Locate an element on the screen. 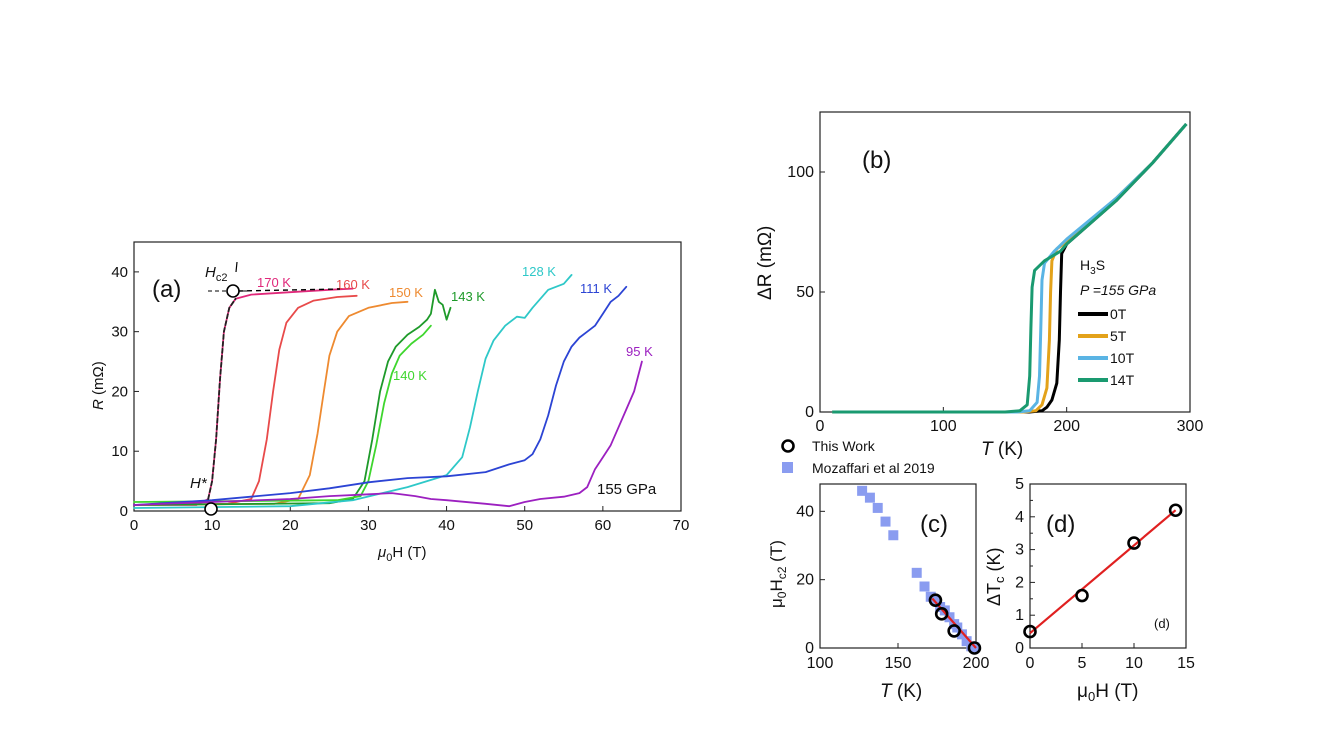 The width and height of the screenshot is (1334, 750). panel-c-ticks: 100 150 200 0 20 40 is located at coordinates (892, 587).